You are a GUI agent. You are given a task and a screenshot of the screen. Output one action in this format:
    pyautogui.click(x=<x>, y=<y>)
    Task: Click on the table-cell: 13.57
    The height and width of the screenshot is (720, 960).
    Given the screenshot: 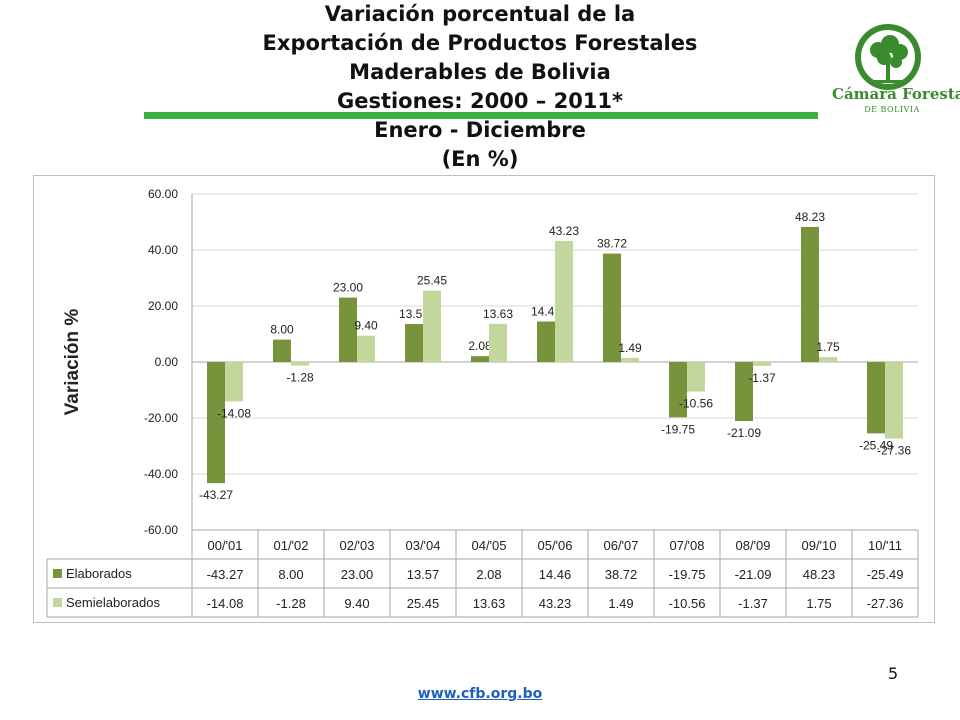 What is the action you would take?
    pyautogui.click(x=423, y=574)
    